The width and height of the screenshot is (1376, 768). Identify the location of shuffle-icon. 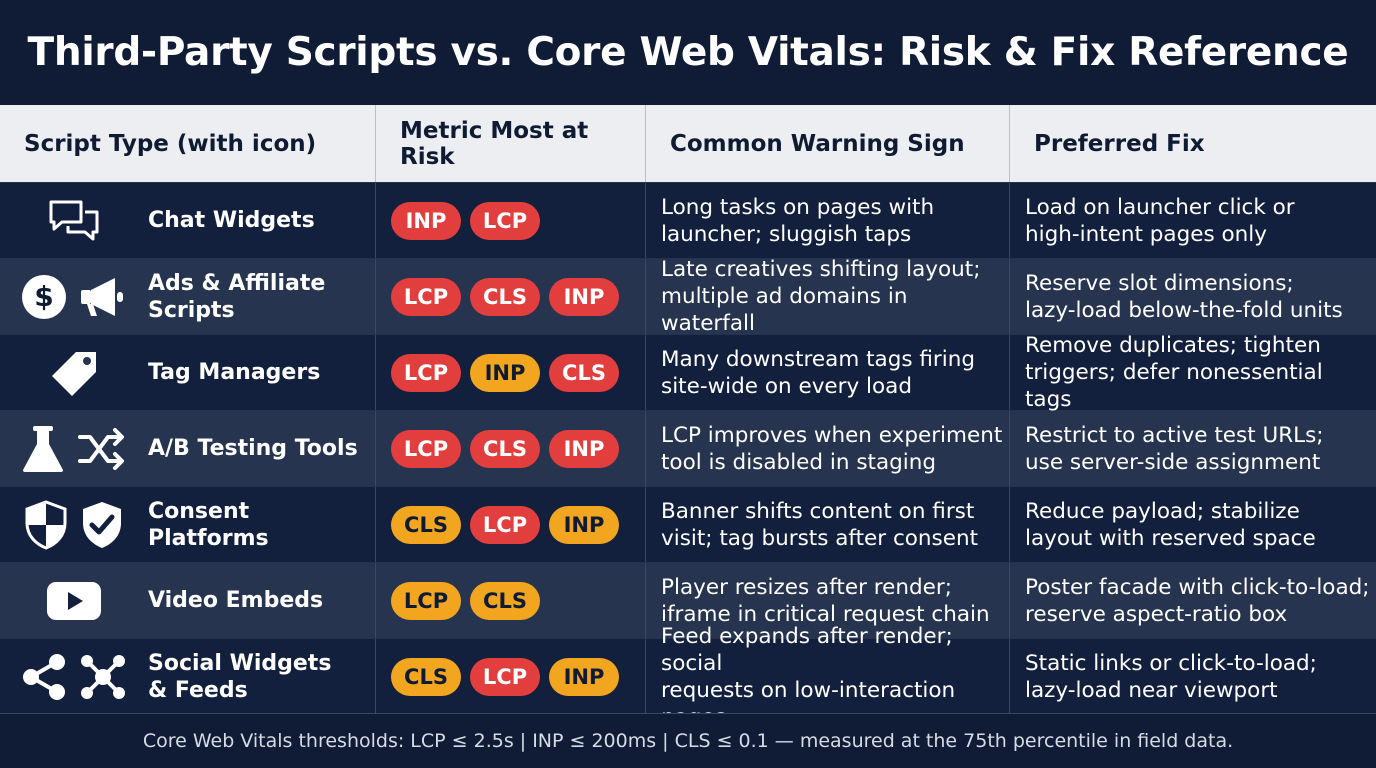
(102, 449).